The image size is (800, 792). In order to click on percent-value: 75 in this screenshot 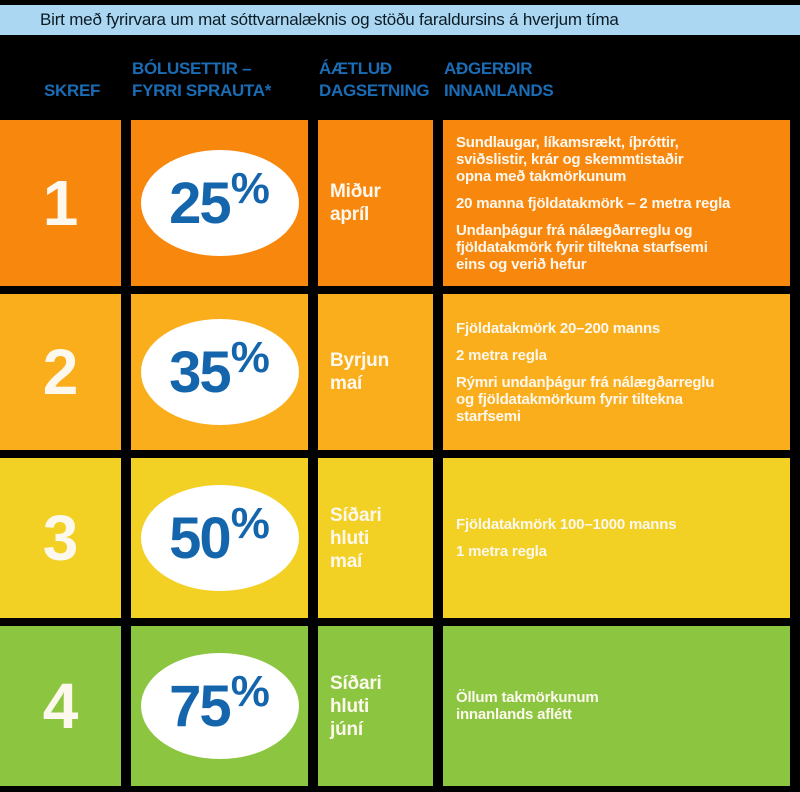, I will do `click(200, 706)`.